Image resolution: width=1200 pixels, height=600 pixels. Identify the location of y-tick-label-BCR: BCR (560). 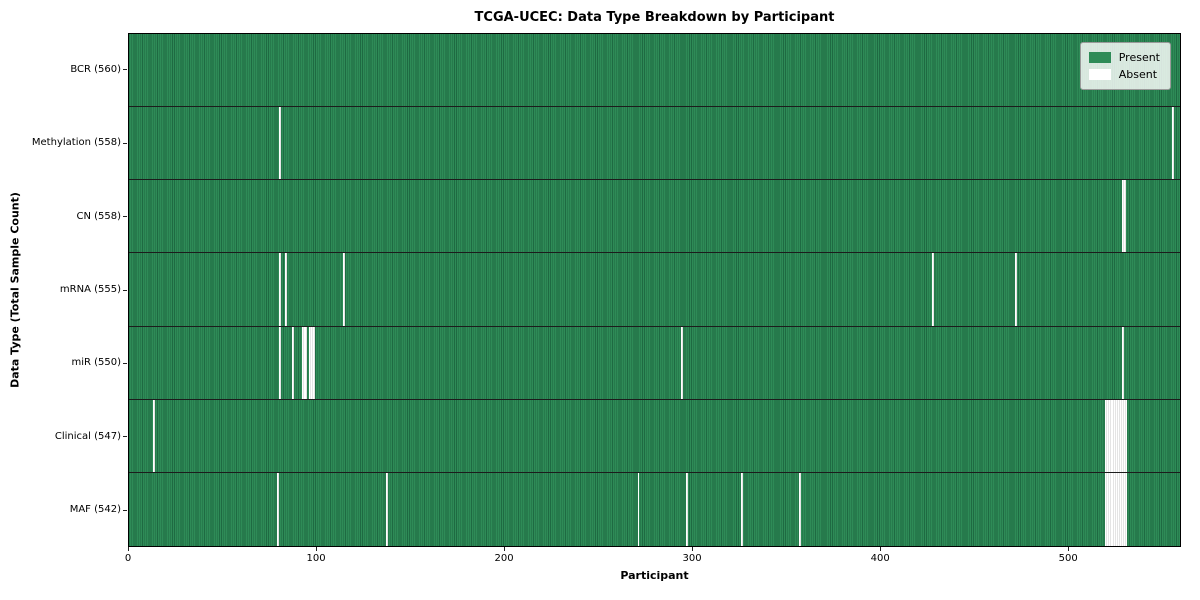
(95, 69).